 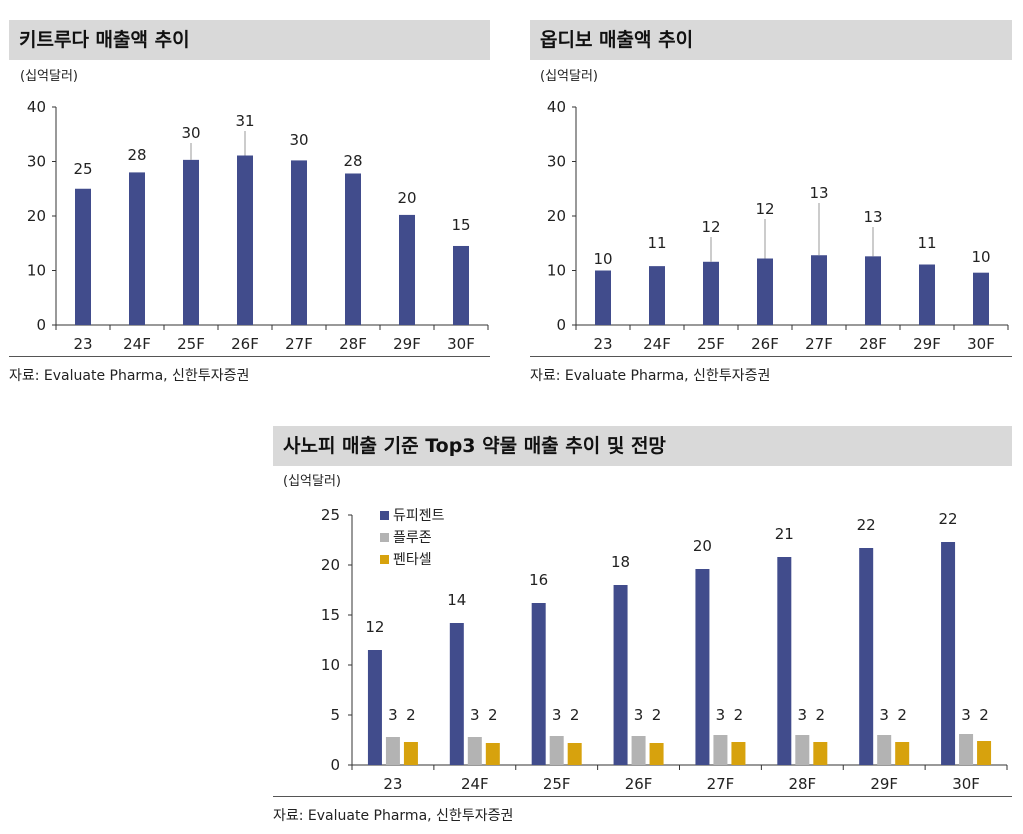 What do you see at coordinates (456, 600) in the screenshot?
I see `data-label: 14` at bounding box center [456, 600].